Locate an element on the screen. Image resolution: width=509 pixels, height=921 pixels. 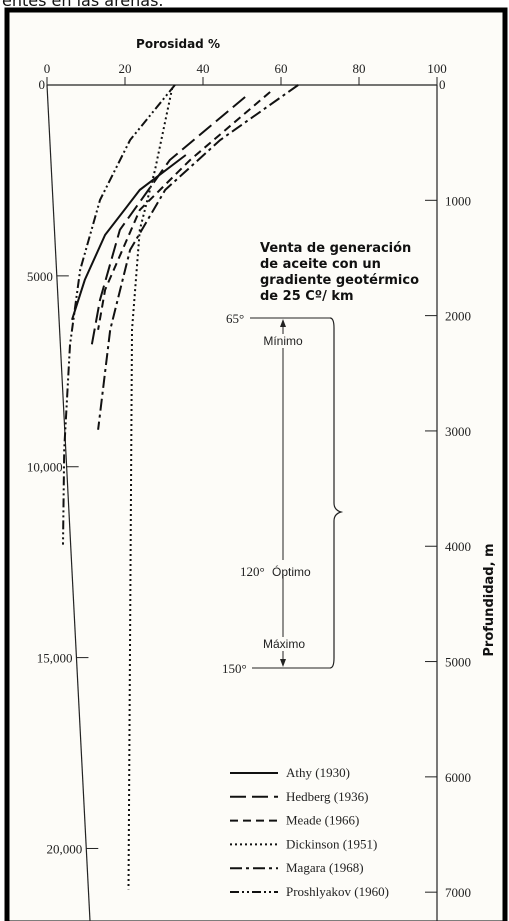
zone-title: Venta de generación is located at coordinates (335, 248).